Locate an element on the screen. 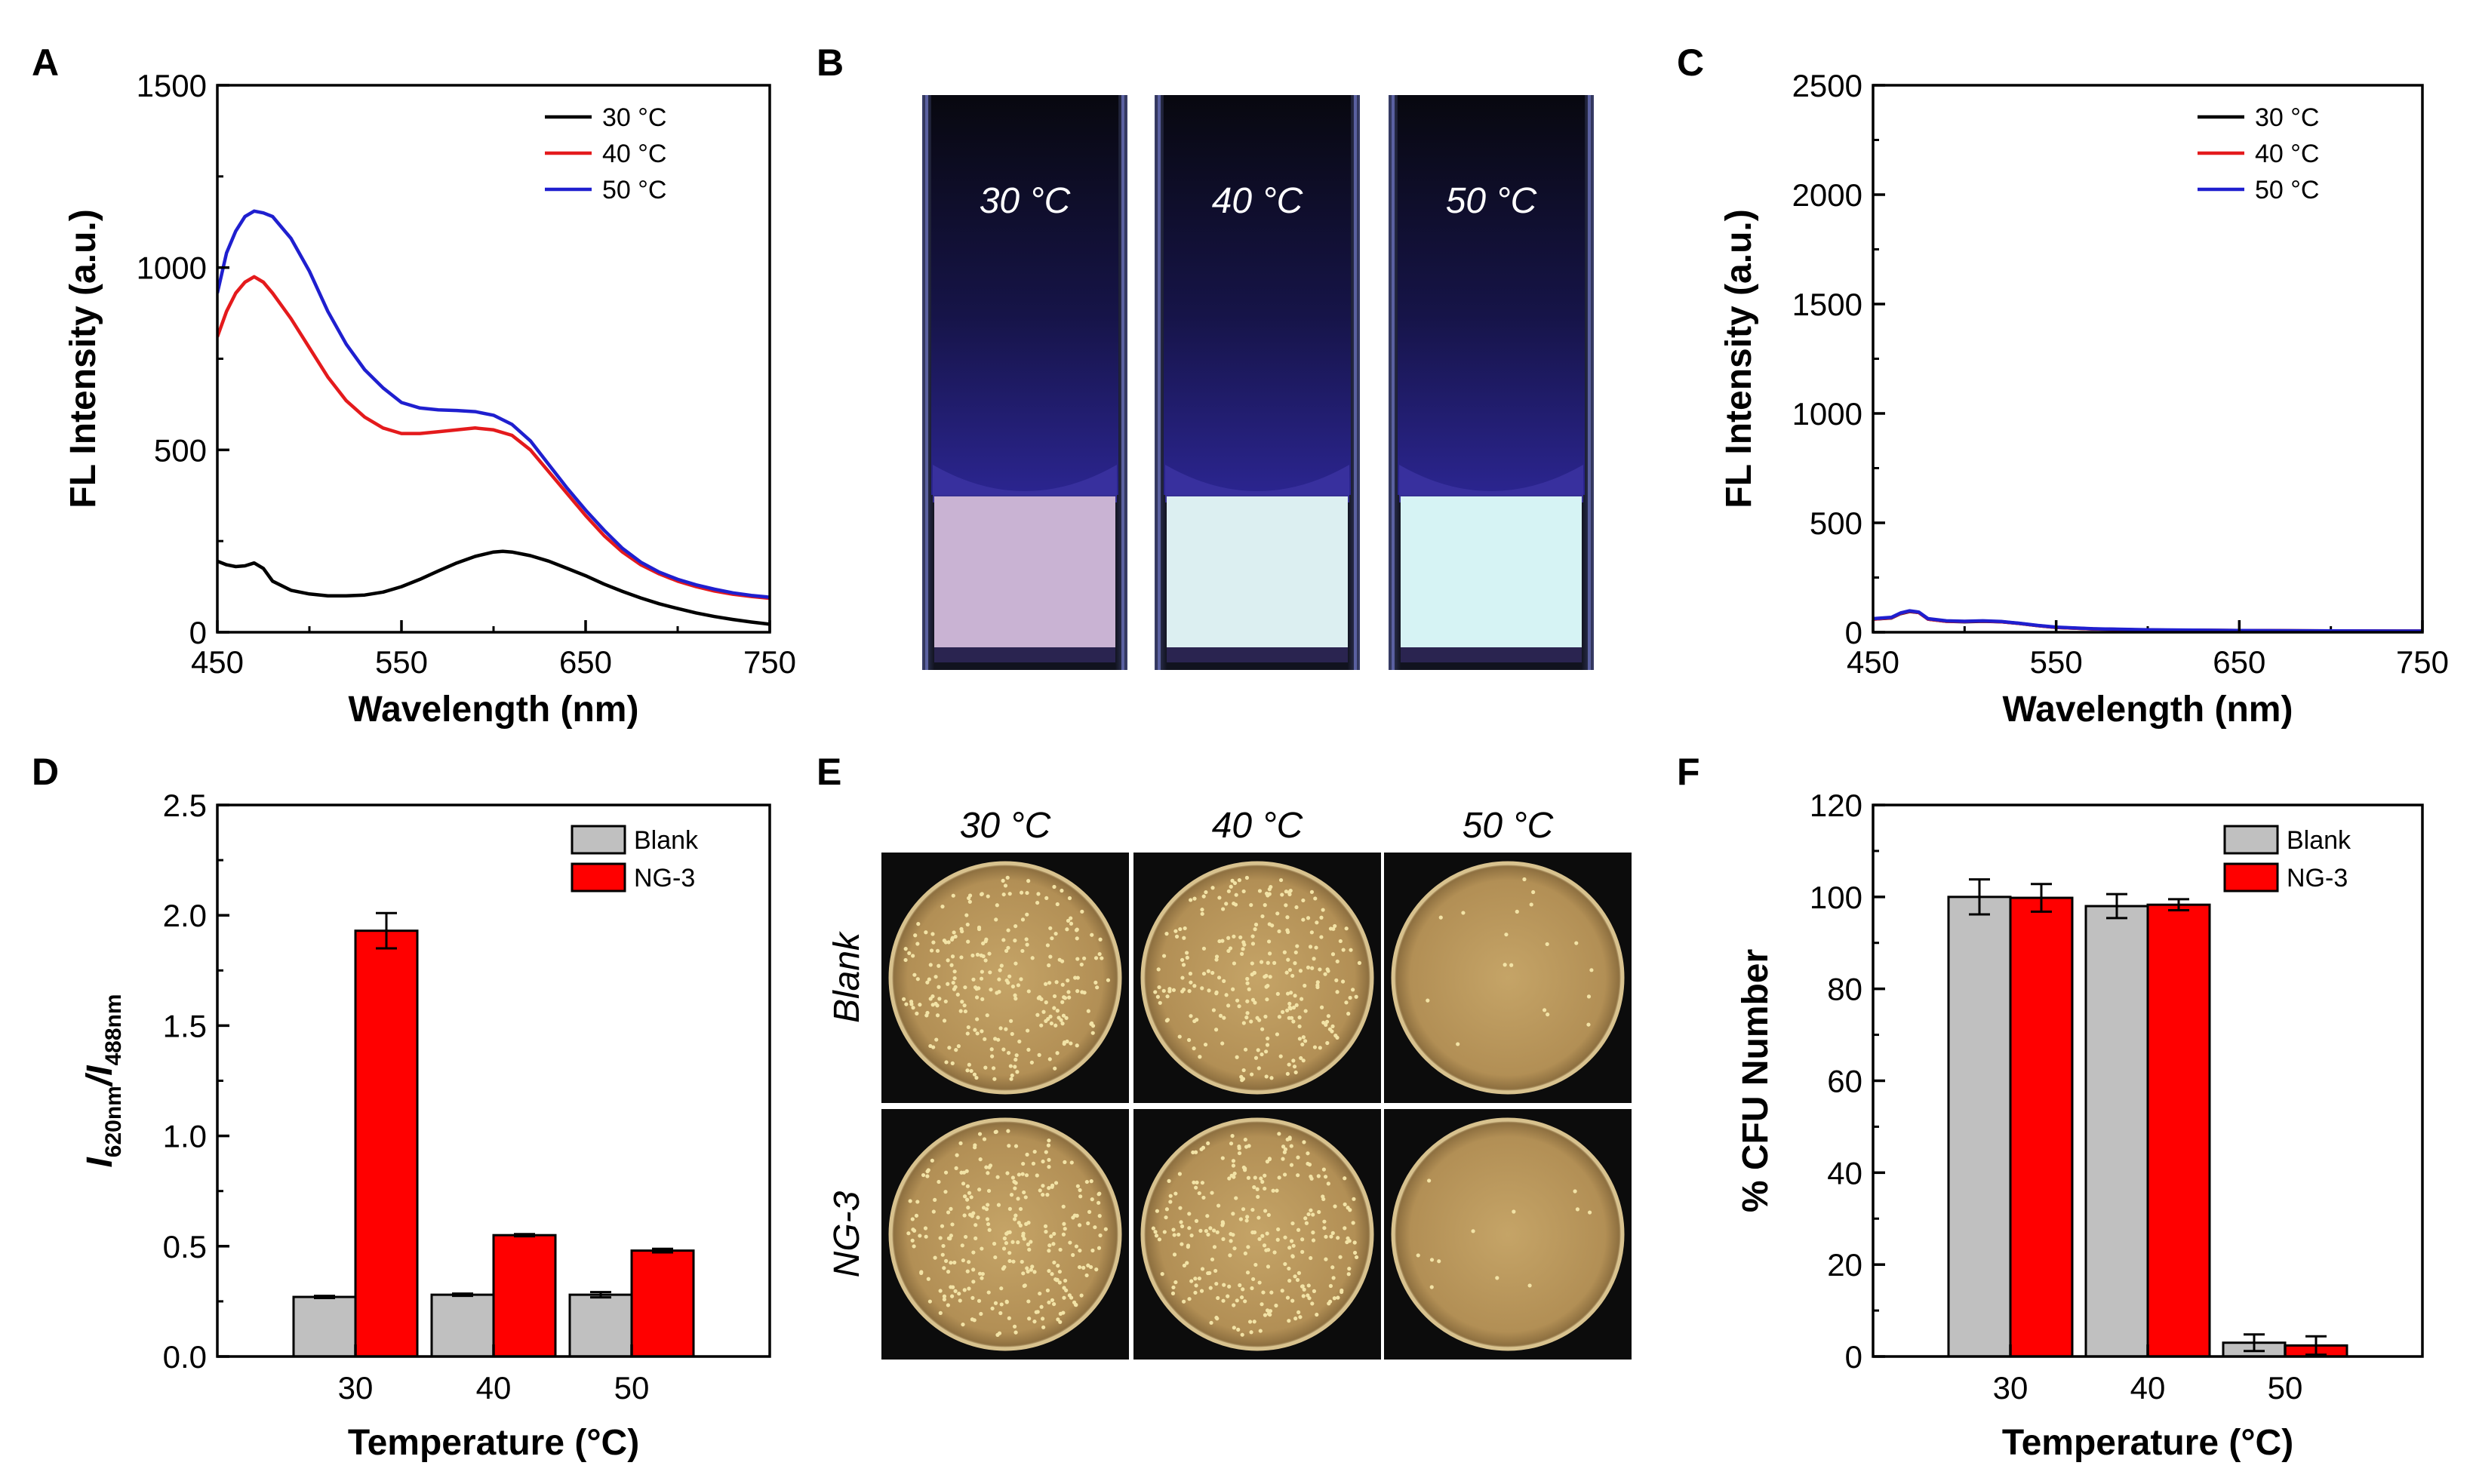 This screenshot has height=1484, width=2476. cuvette: 40 °C is located at coordinates (1257, 382).